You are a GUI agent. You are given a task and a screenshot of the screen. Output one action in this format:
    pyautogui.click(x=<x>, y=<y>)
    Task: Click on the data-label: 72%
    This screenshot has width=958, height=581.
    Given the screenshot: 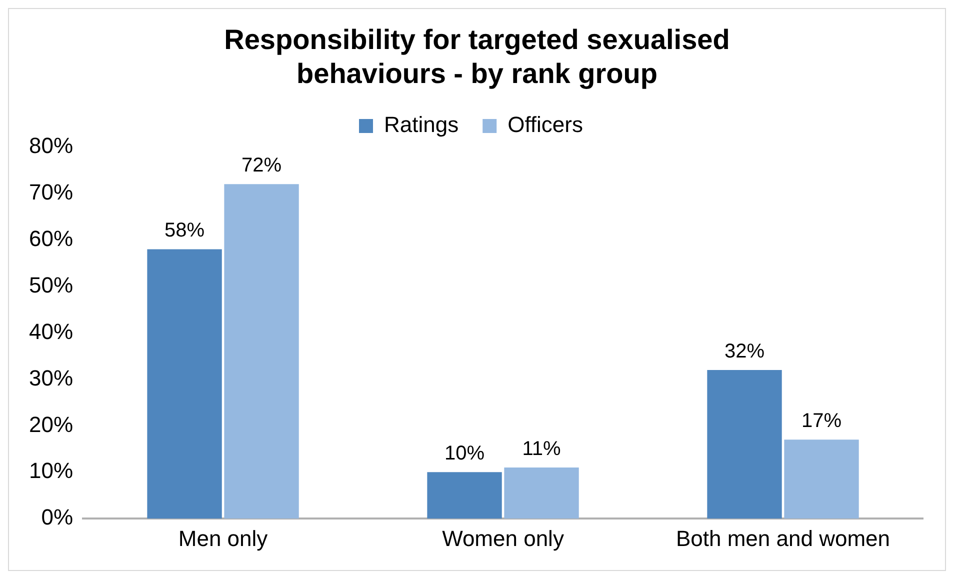 What is the action you would take?
    pyautogui.click(x=262, y=165)
    